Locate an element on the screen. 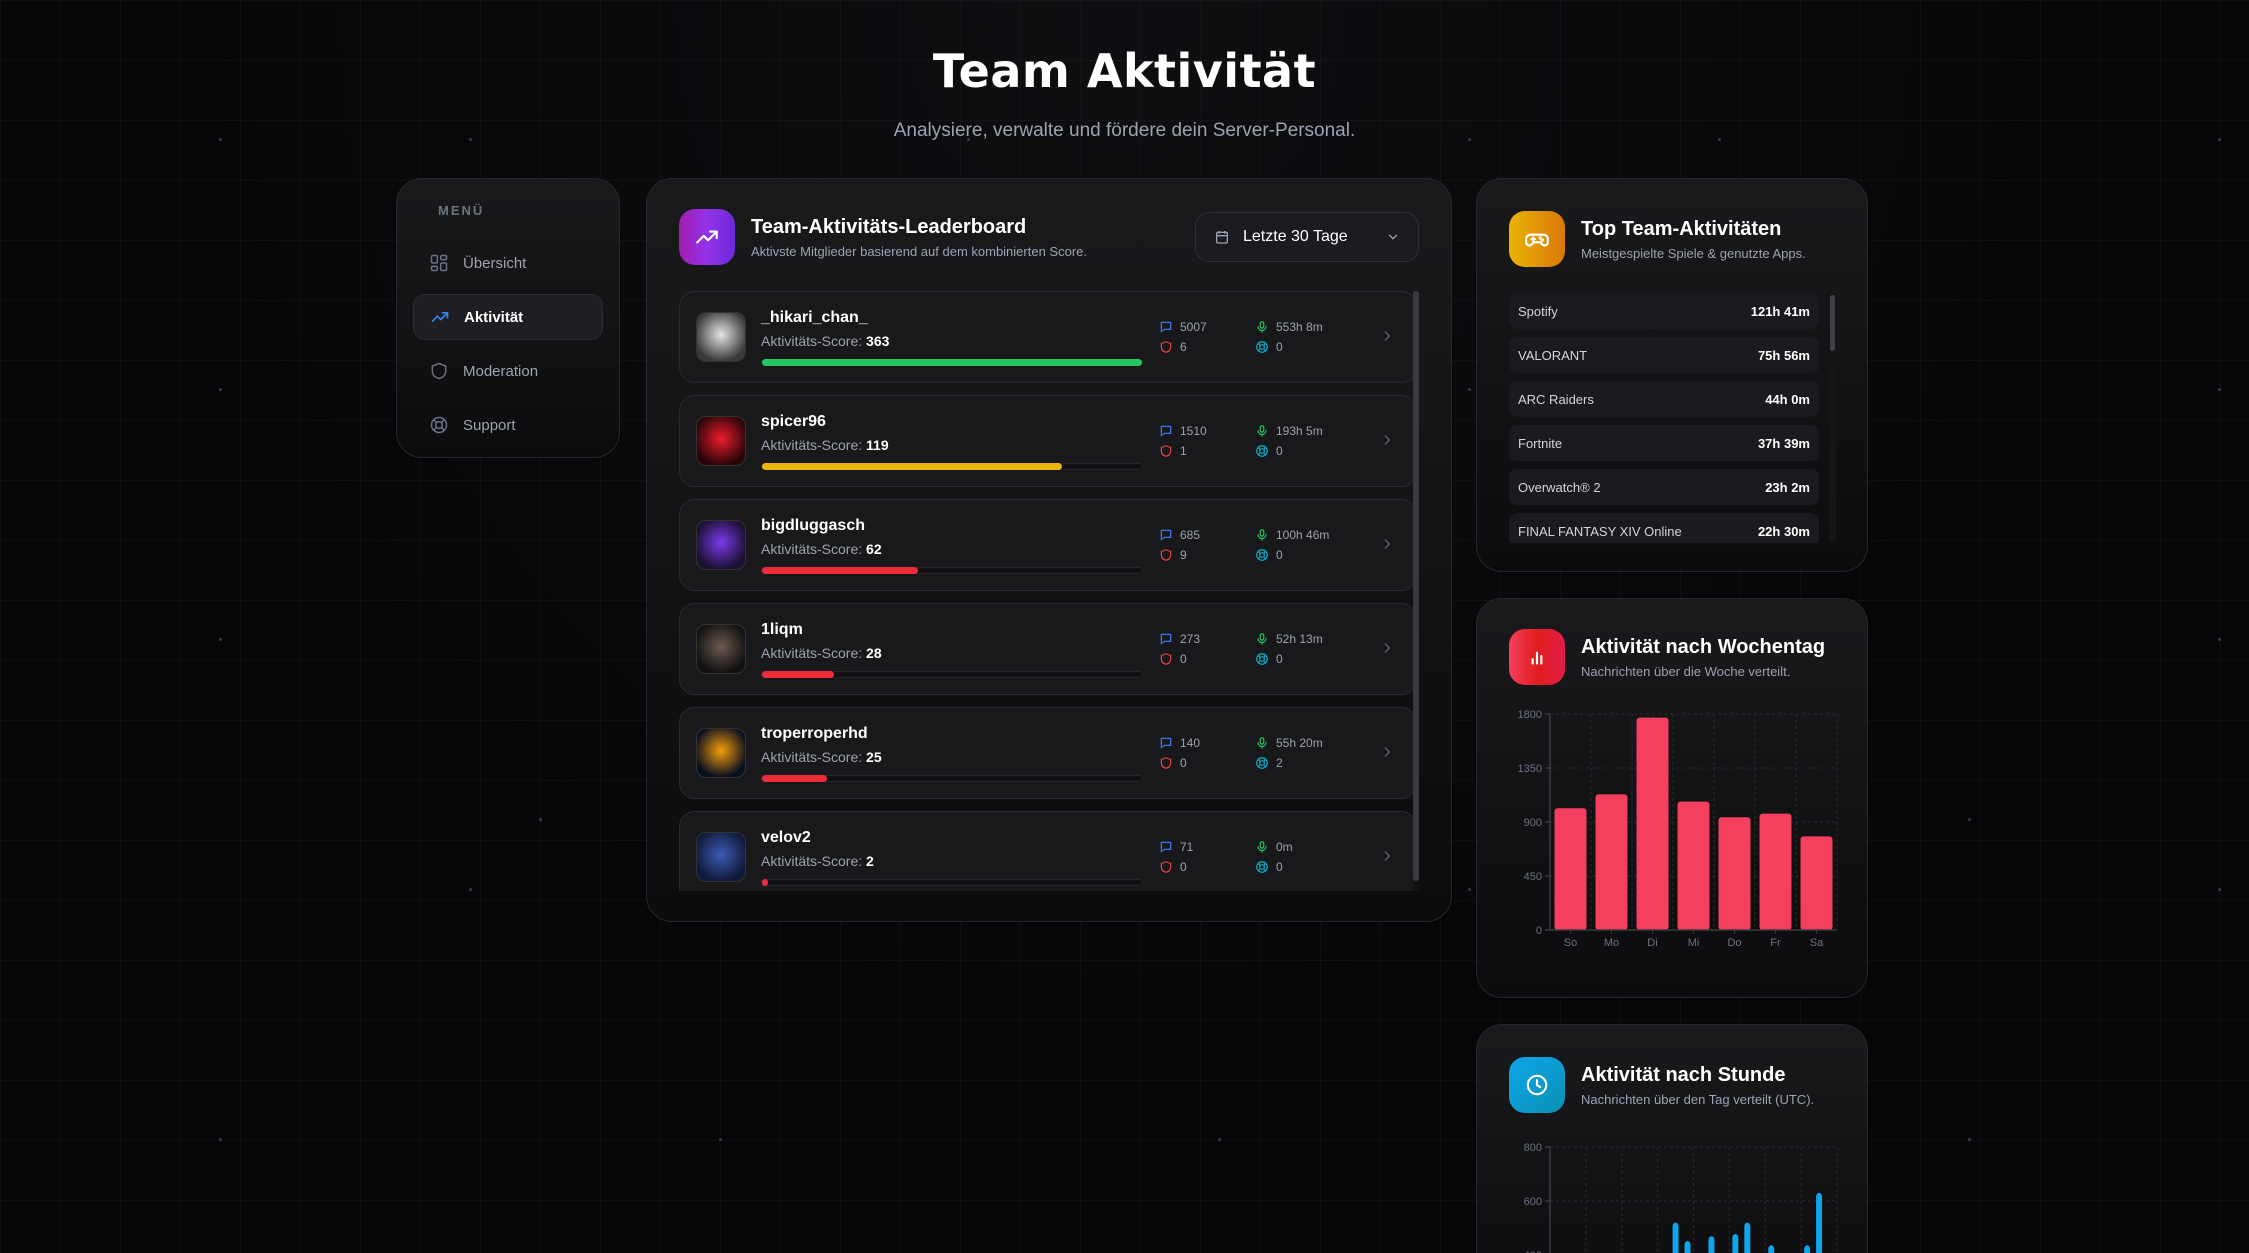  svg-text: 1350 is located at coordinates (1530, 769).